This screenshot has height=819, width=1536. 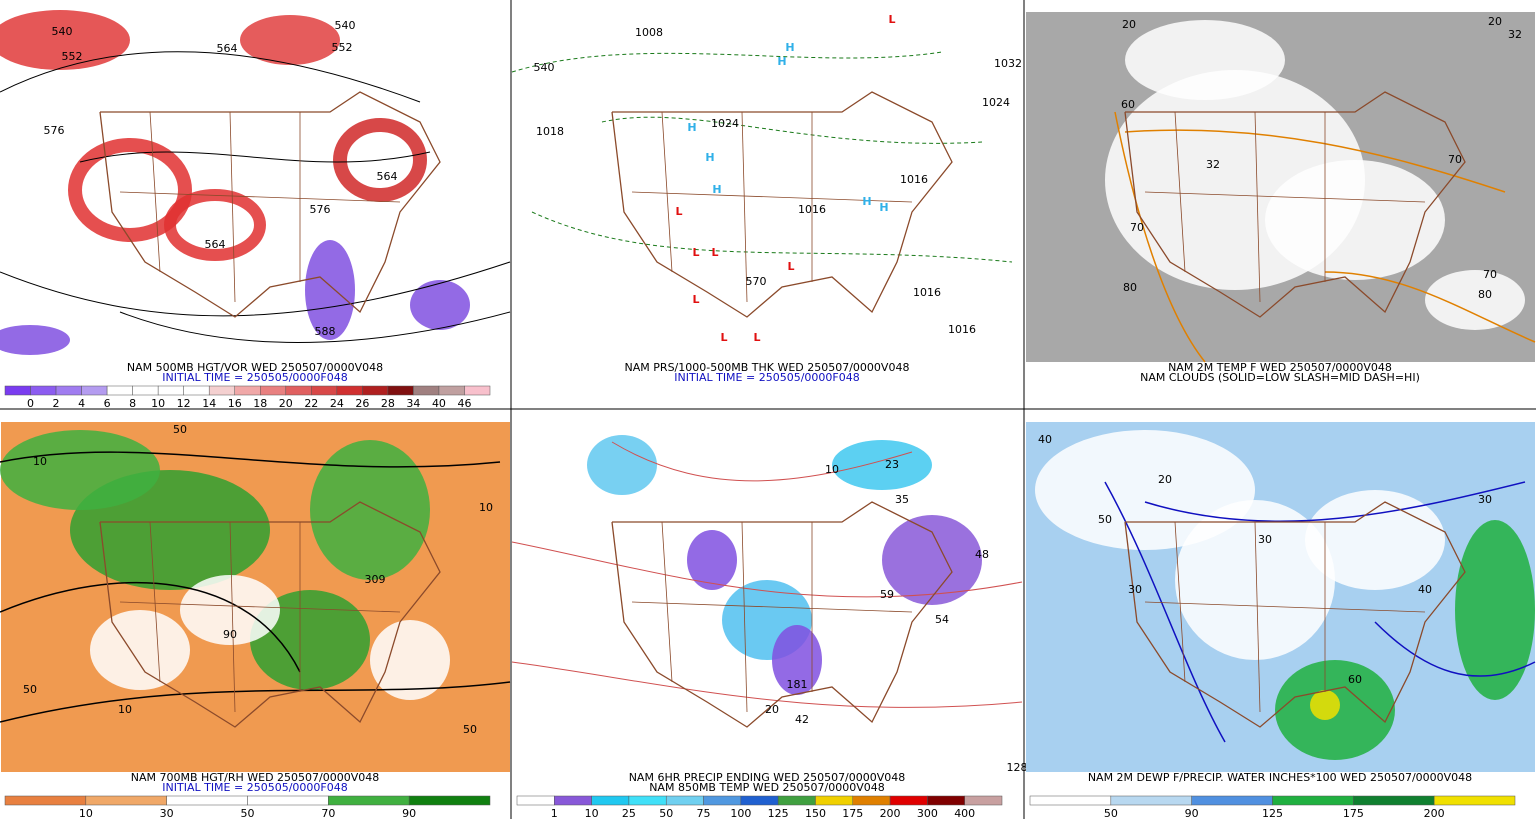 What do you see at coordinates (230, 634) in the screenshot?
I see `contour-label: 90` at bounding box center [230, 634].